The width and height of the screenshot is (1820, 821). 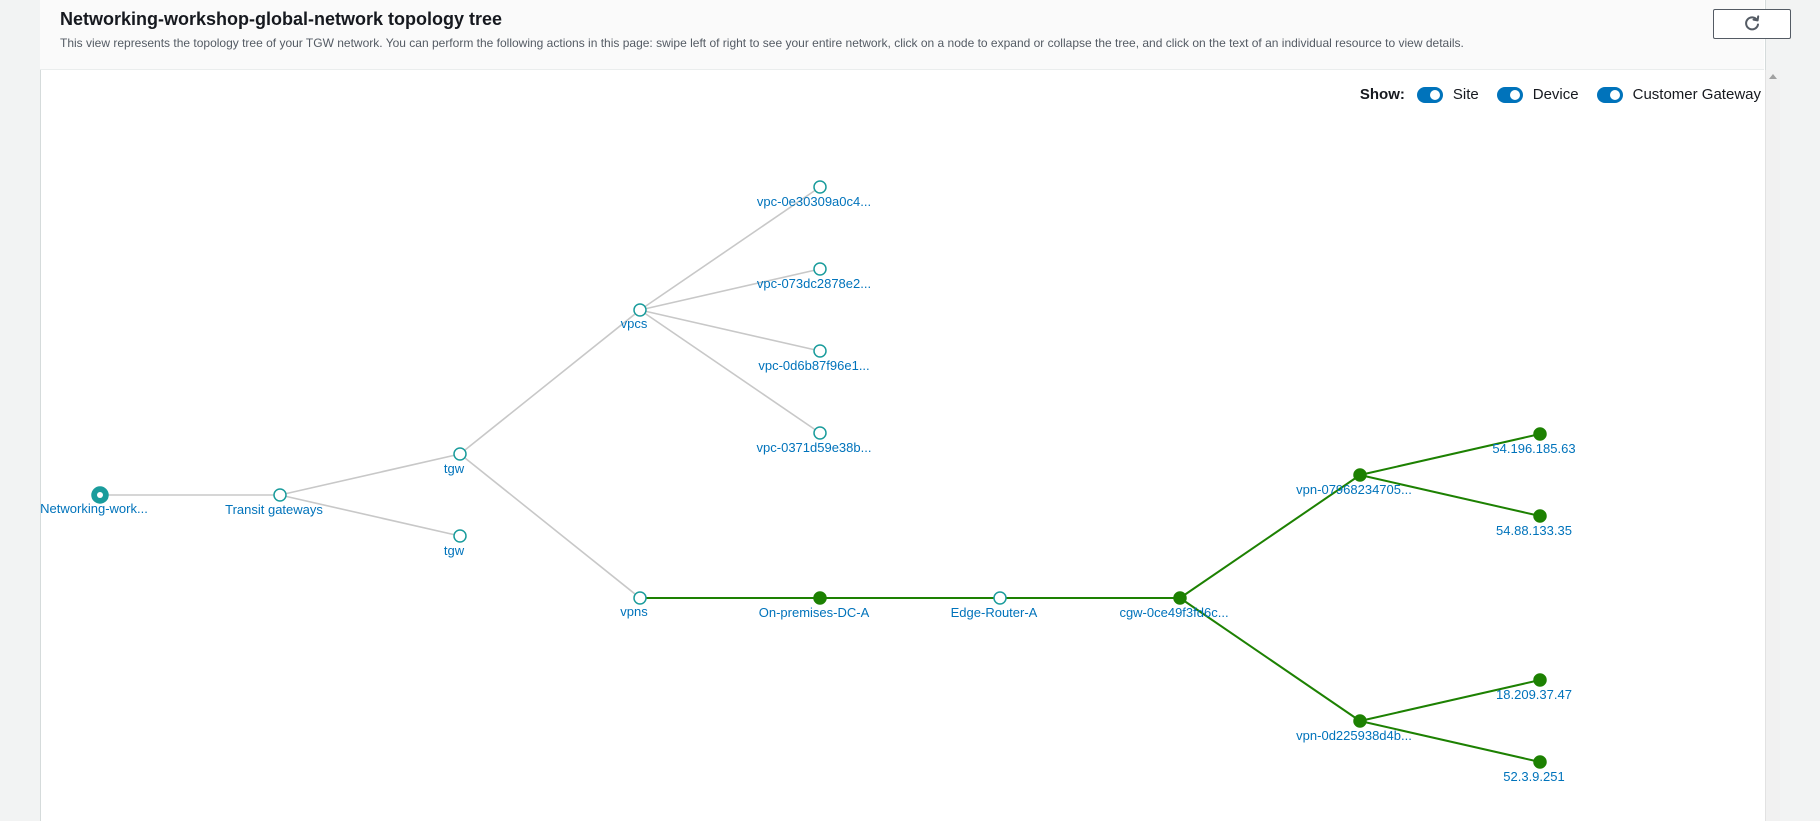 I want to click on tree-node-vpns: vpns, so click(x=634, y=605).